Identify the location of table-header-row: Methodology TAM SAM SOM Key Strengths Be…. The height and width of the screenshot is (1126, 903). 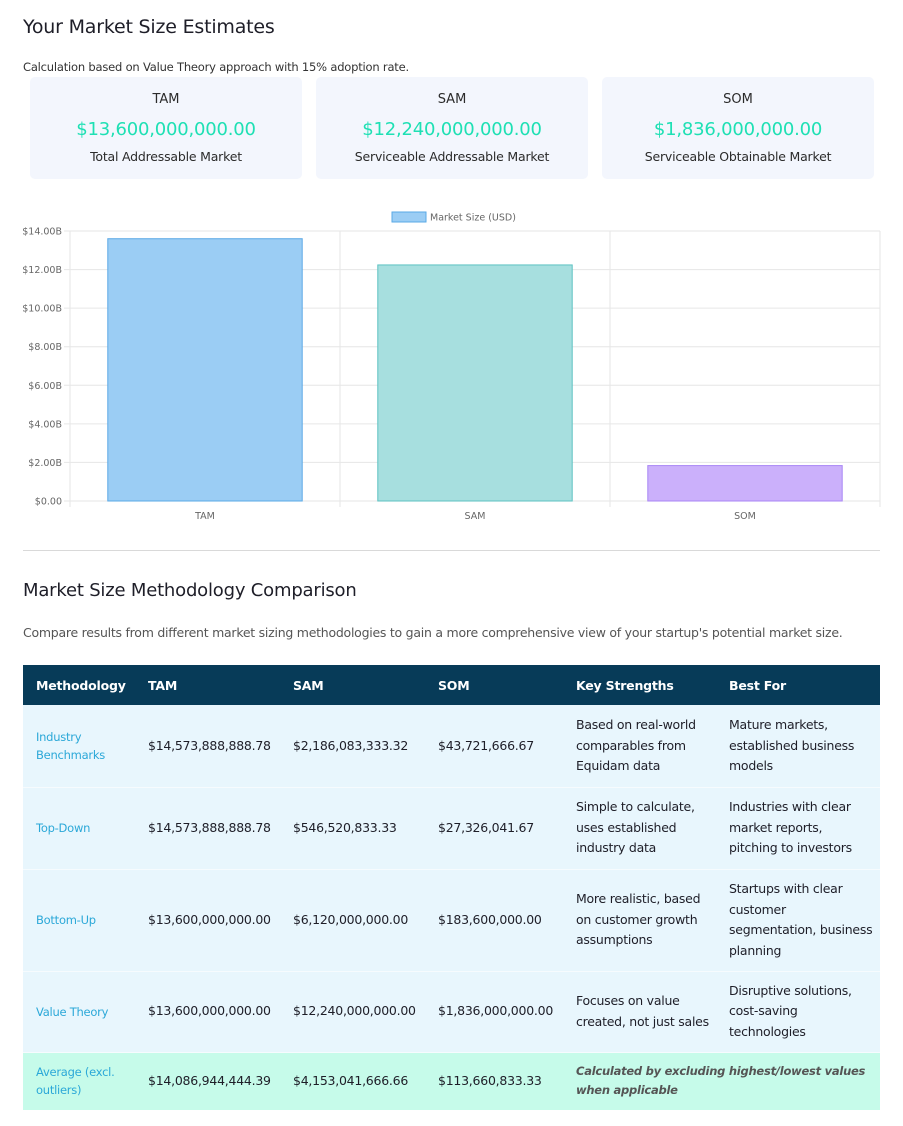
(451, 685).